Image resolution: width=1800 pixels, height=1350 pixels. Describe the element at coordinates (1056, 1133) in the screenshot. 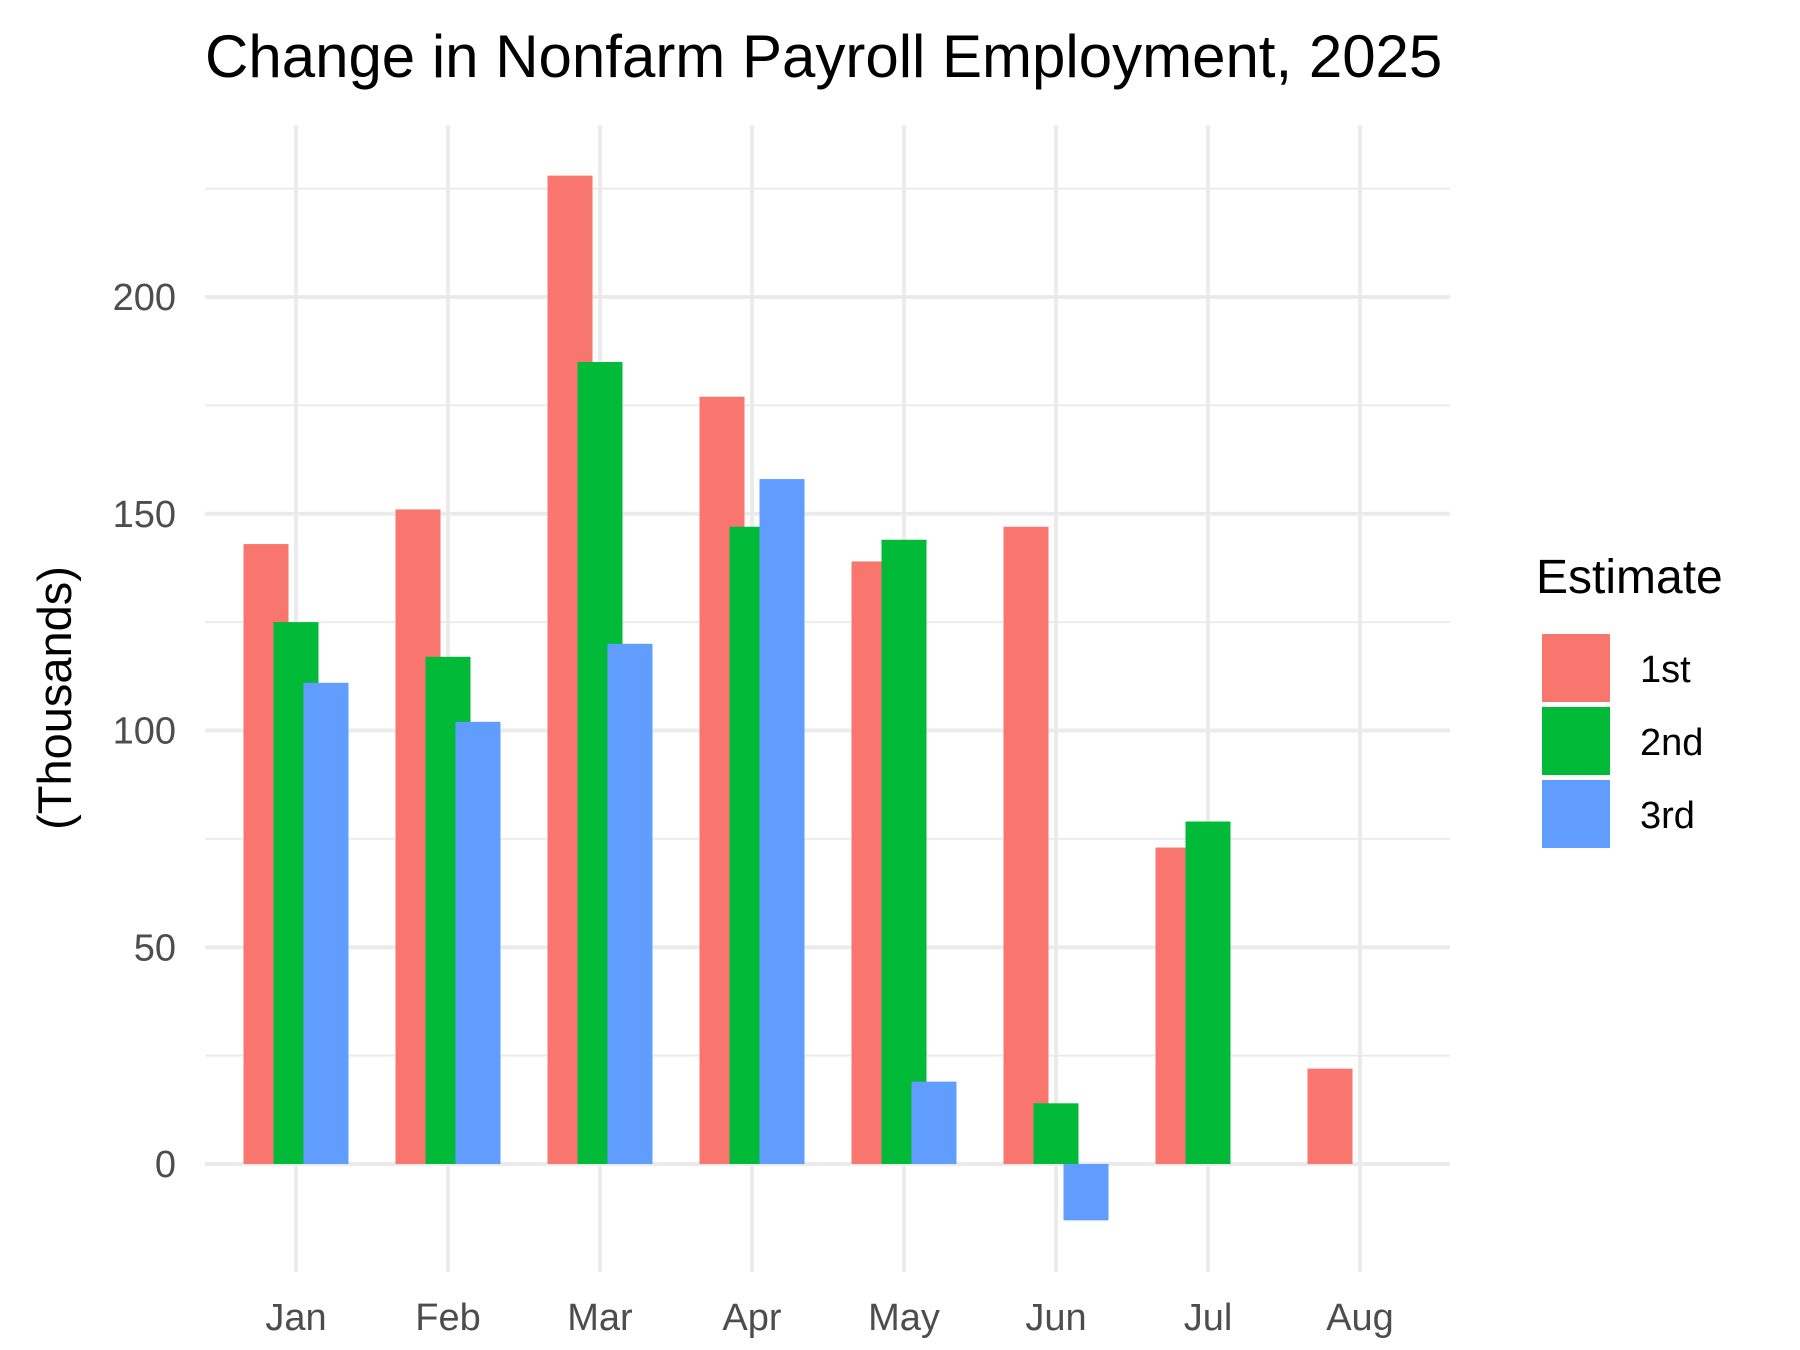

I see `bar-2nd-jun` at that location.